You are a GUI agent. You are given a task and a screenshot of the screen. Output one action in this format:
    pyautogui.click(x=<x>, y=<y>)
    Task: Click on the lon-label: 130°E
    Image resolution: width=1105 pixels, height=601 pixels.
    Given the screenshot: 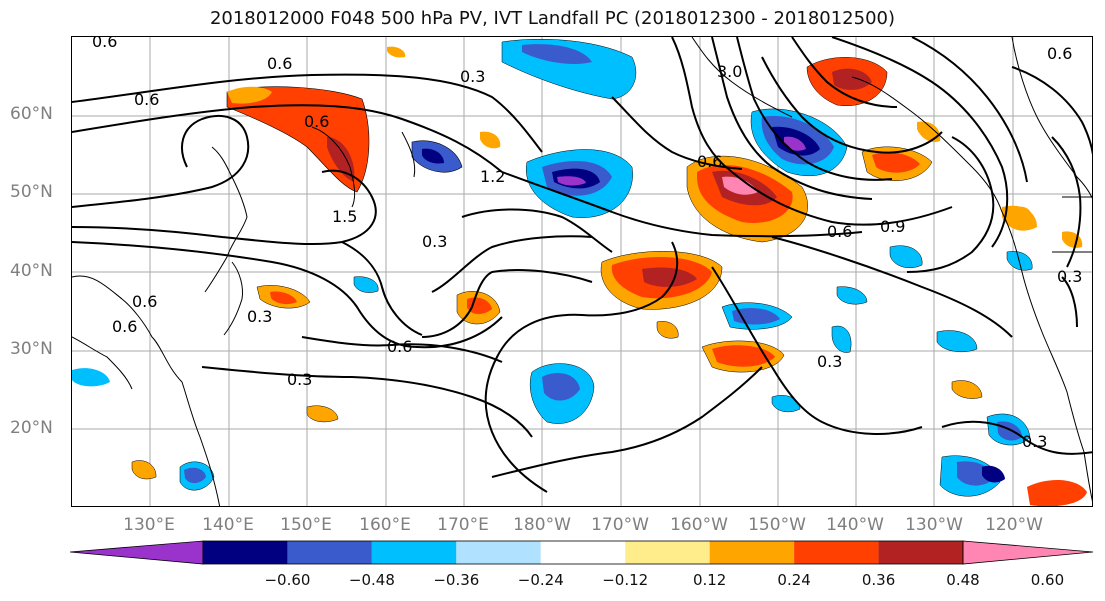 What is the action you would take?
    pyautogui.click(x=149, y=525)
    